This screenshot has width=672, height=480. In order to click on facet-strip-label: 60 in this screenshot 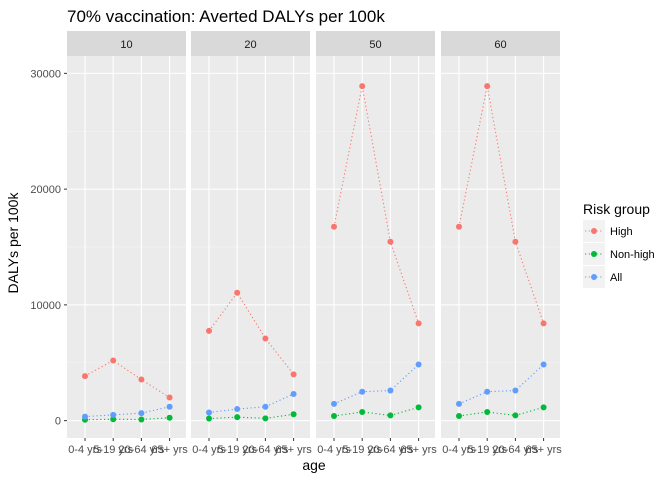, I will do `click(500, 45)`.